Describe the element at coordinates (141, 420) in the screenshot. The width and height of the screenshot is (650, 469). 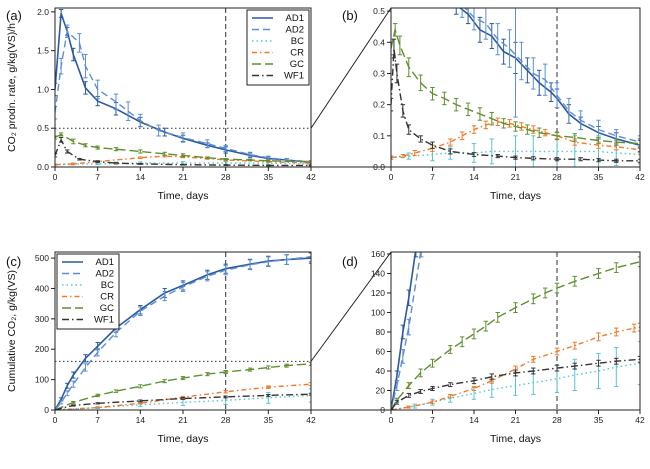
I see `x-tick-label: 14` at that location.